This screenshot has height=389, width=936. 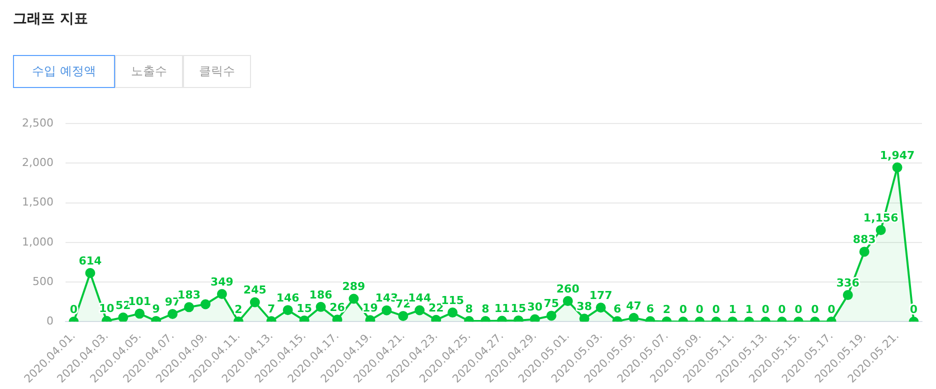 What do you see at coordinates (43, 281) in the screenshot?
I see `y-tick-label: 500` at bounding box center [43, 281].